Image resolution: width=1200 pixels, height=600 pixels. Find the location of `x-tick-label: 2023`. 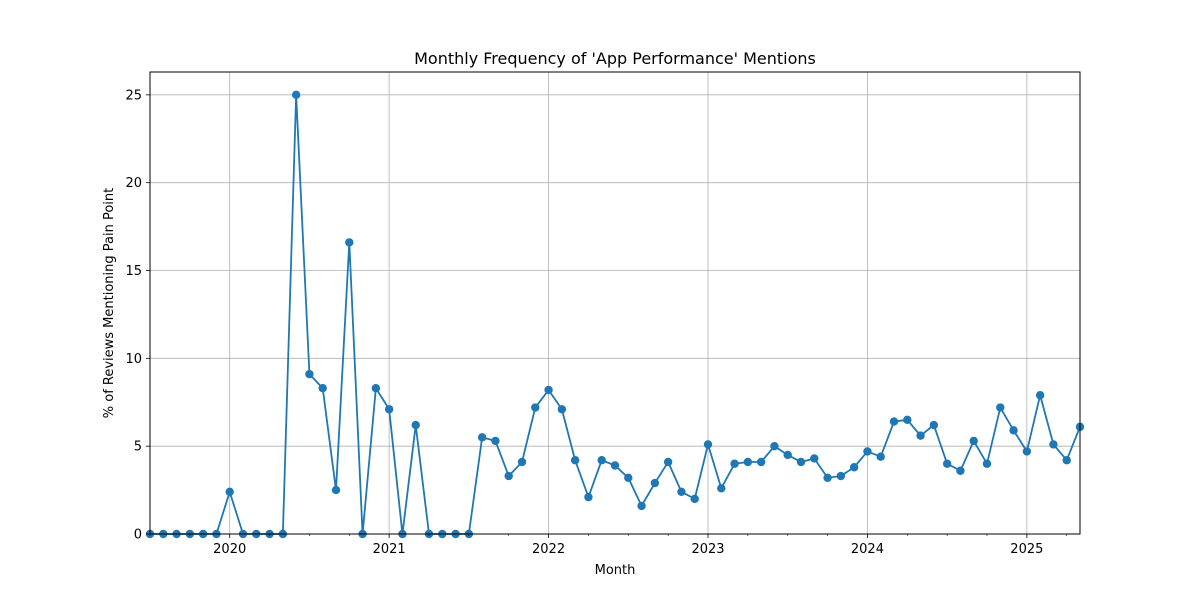

x-tick-label: 2023 is located at coordinates (707, 549).